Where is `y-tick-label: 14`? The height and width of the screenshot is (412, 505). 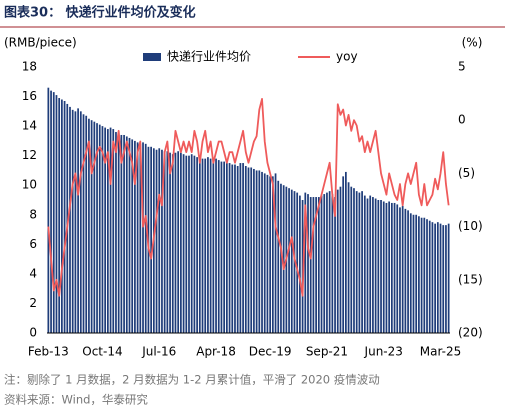 y-tick-label: 14 is located at coordinates (29, 126).